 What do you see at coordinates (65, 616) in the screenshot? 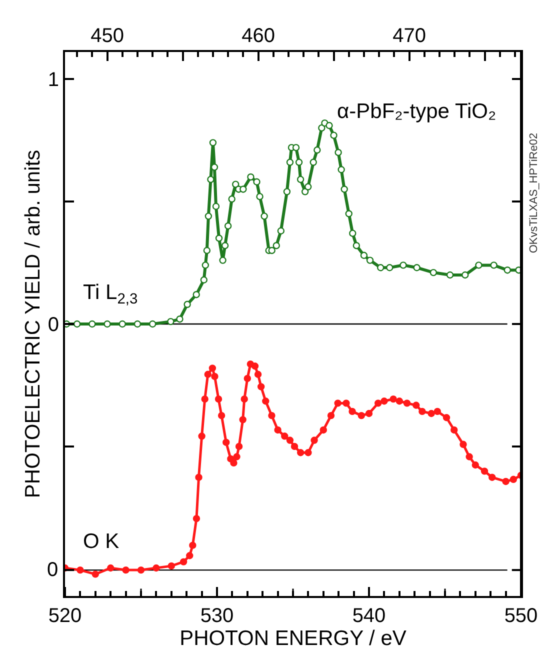
I see `x-tick-label: 520` at bounding box center [65, 616].